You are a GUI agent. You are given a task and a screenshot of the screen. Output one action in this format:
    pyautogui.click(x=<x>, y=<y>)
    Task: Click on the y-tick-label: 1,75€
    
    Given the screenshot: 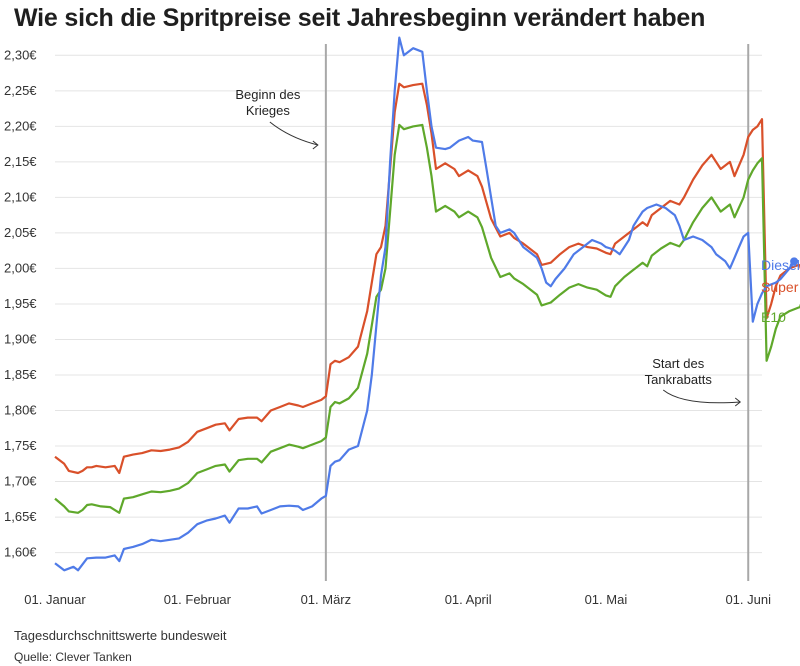 What is the action you would take?
    pyautogui.click(x=20, y=445)
    